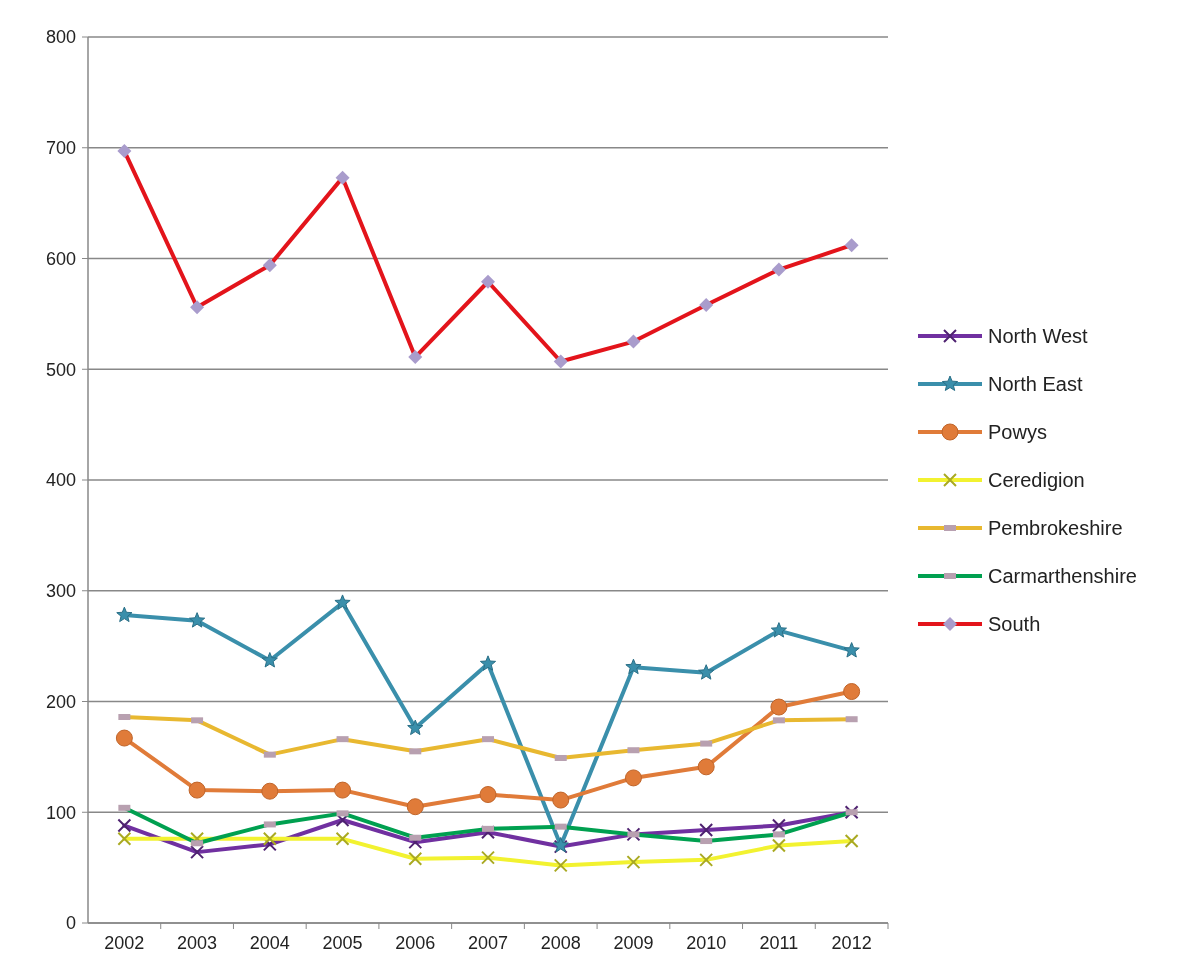  What do you see at coordinates (1062, 576) in the screenshot?
I see `legend-label: Carmarthenshire` at bounding box center [1062, 576].